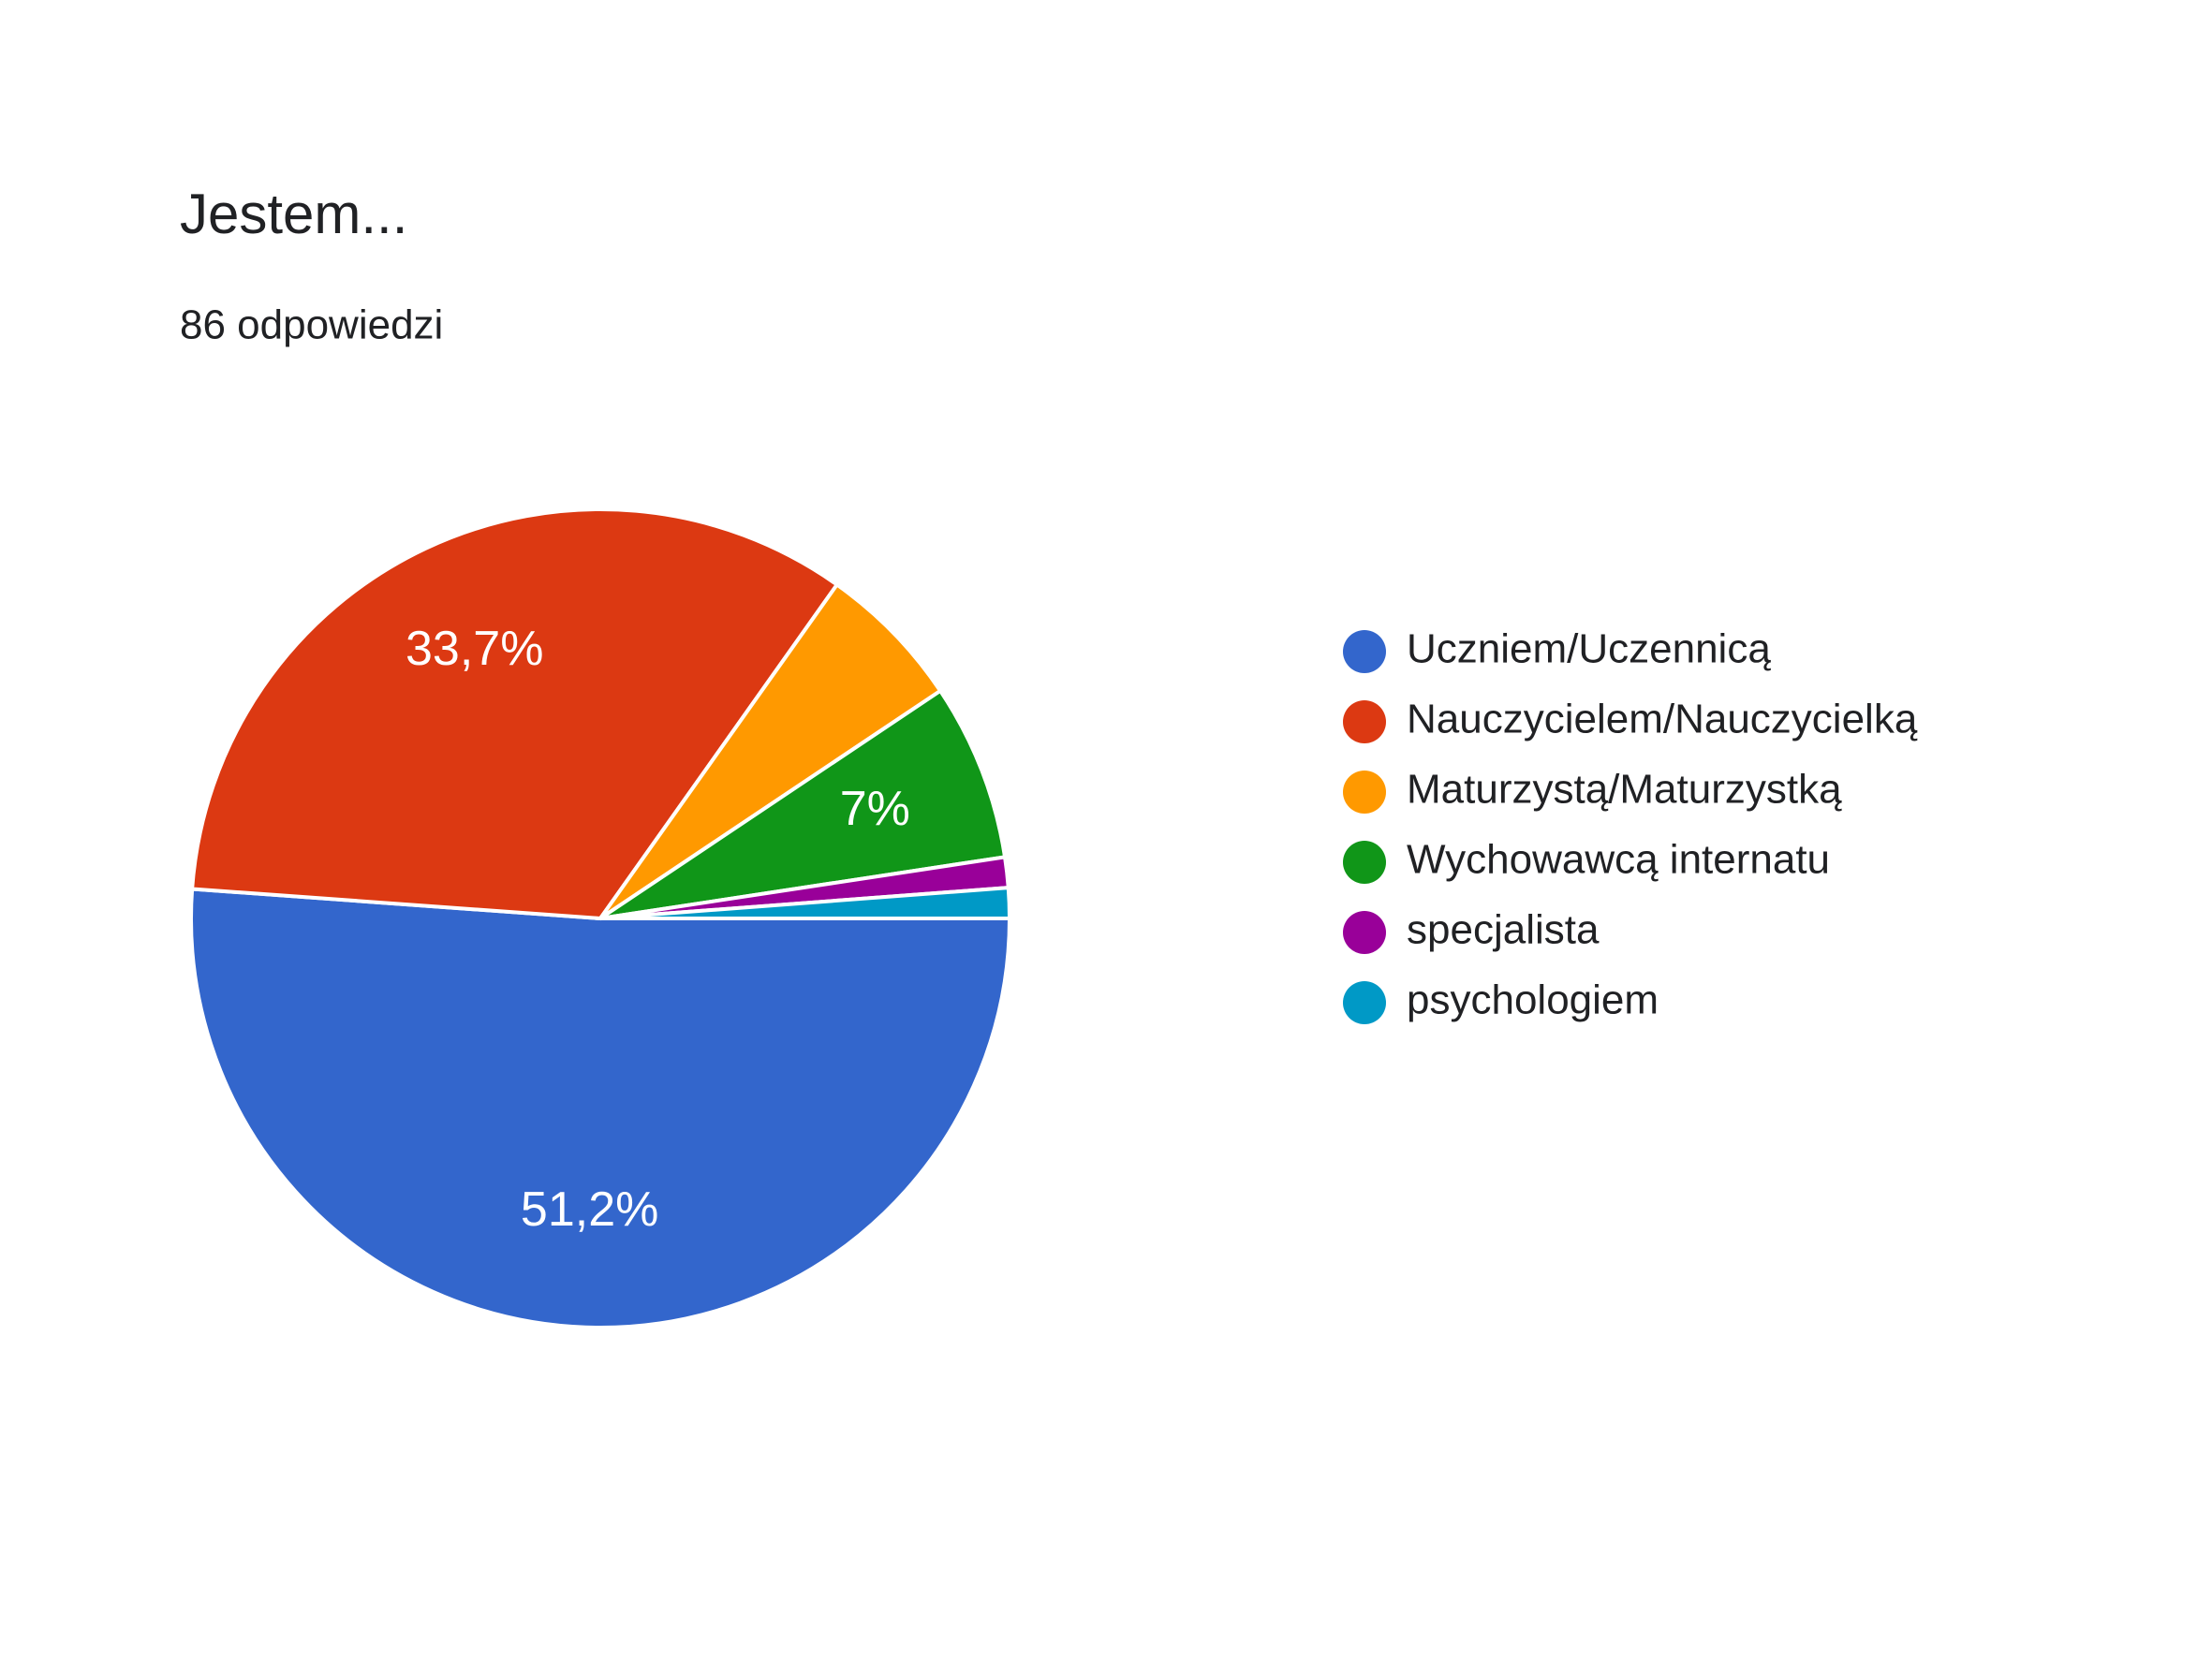 The height and width of the screenshot is (1659, 2212). What do you see at coordinates (1533, 1000) in the screenshot?
I see `legend-label: psychologiem` at bounding box center [1533, 1000].